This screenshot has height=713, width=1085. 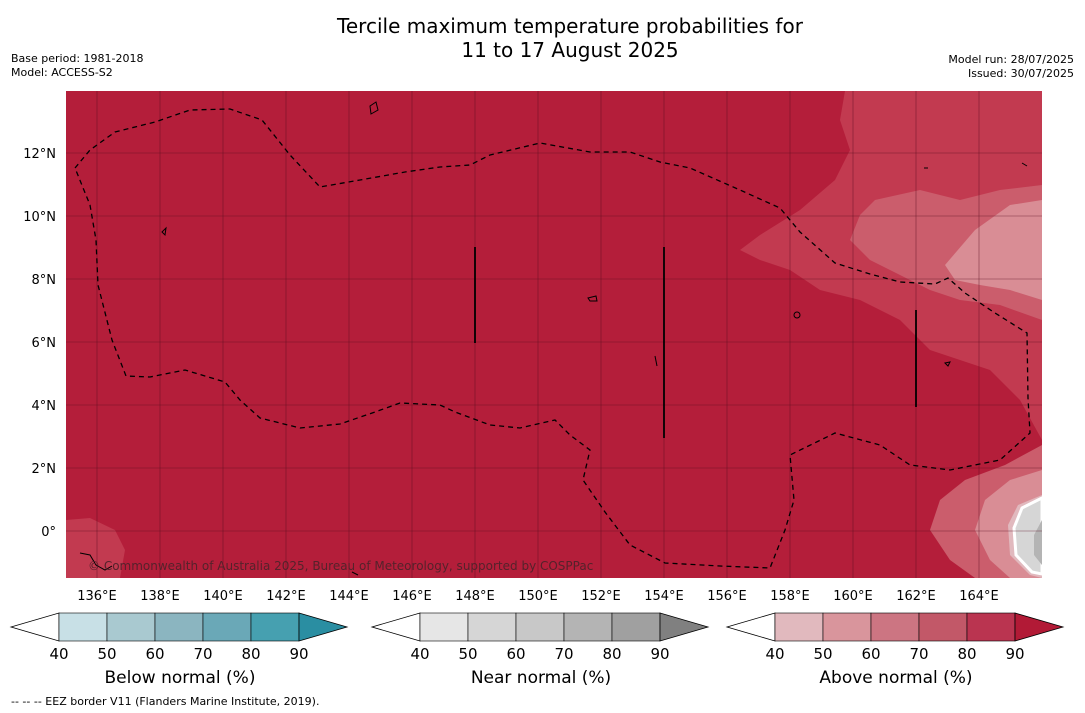 What do you see at coordinates (790, 596) in the screenshot?
I see `lon-label: 158°E` at bounding box center [790, 596].